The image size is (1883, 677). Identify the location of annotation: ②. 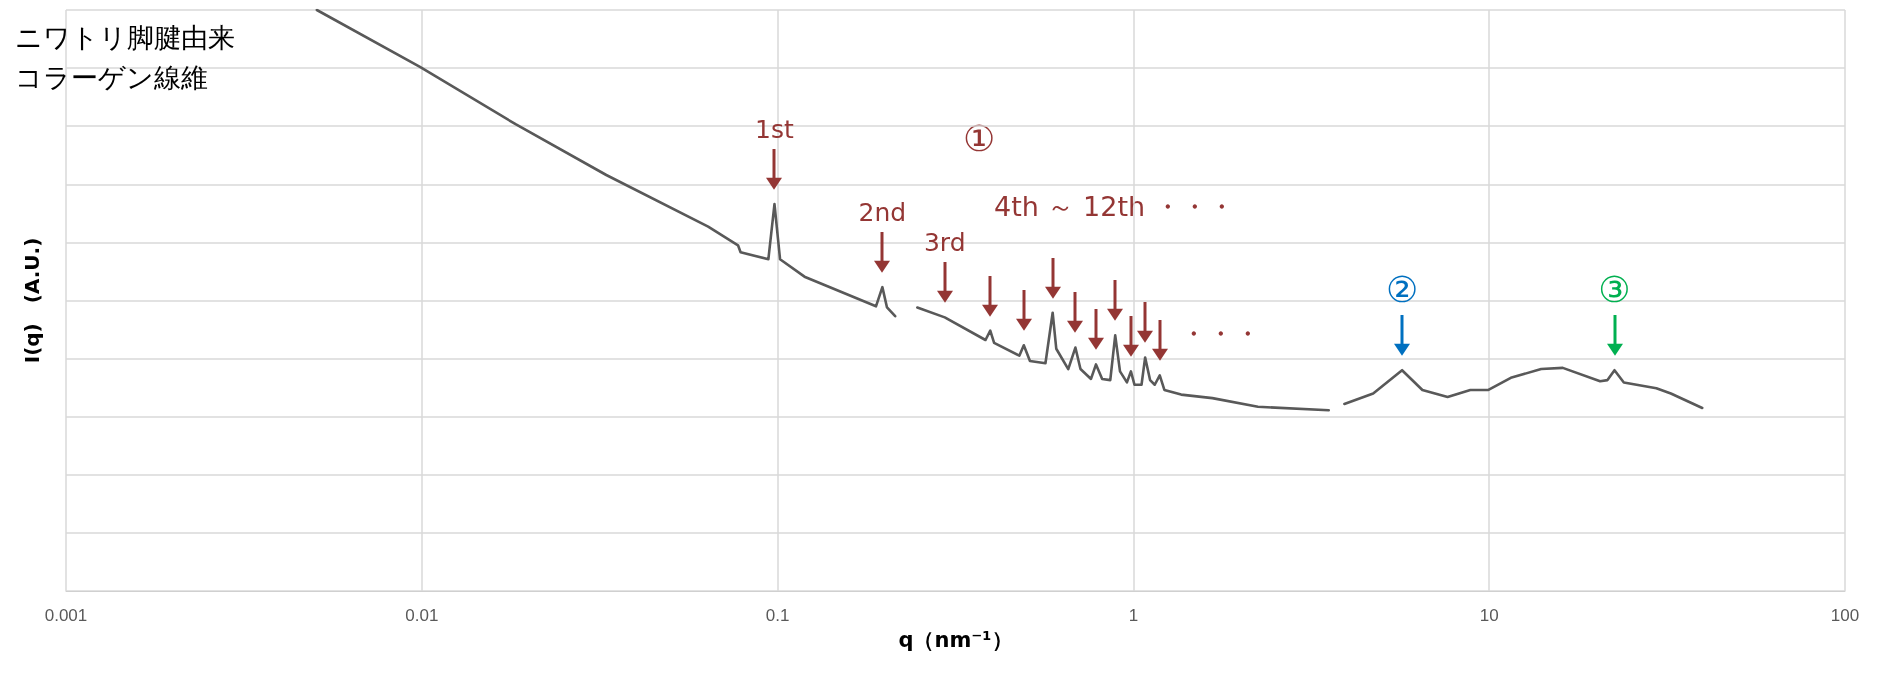
(1402, 290).